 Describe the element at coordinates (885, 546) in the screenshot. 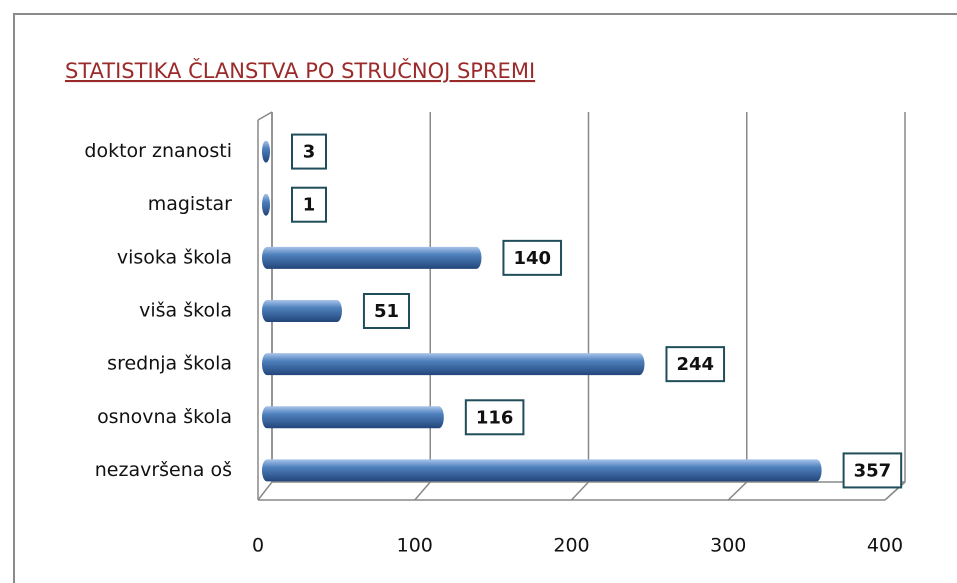

I see `x-tick-label: 400` at that location.